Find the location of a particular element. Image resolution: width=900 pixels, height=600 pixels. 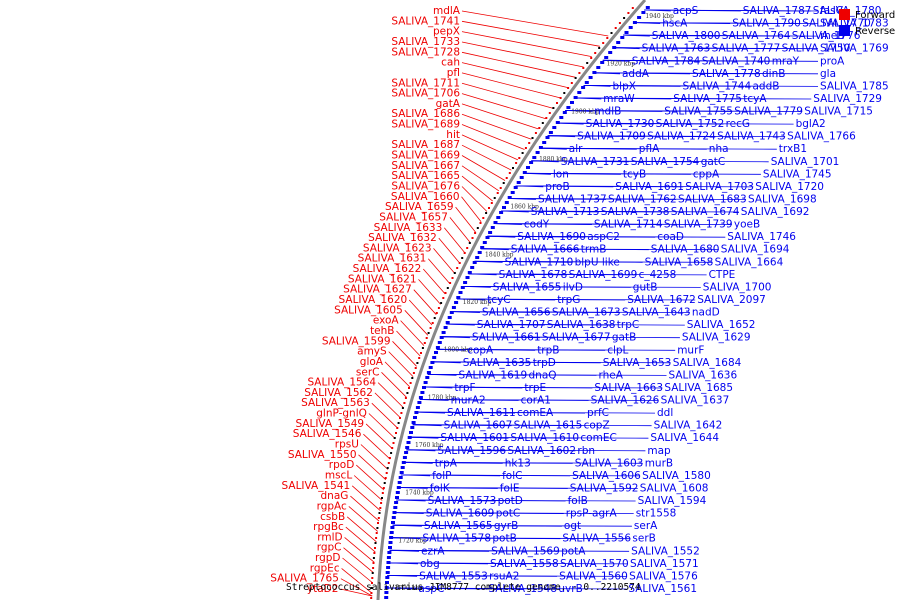

reverse-gene-label: addB is located at coordinates (766, 86).